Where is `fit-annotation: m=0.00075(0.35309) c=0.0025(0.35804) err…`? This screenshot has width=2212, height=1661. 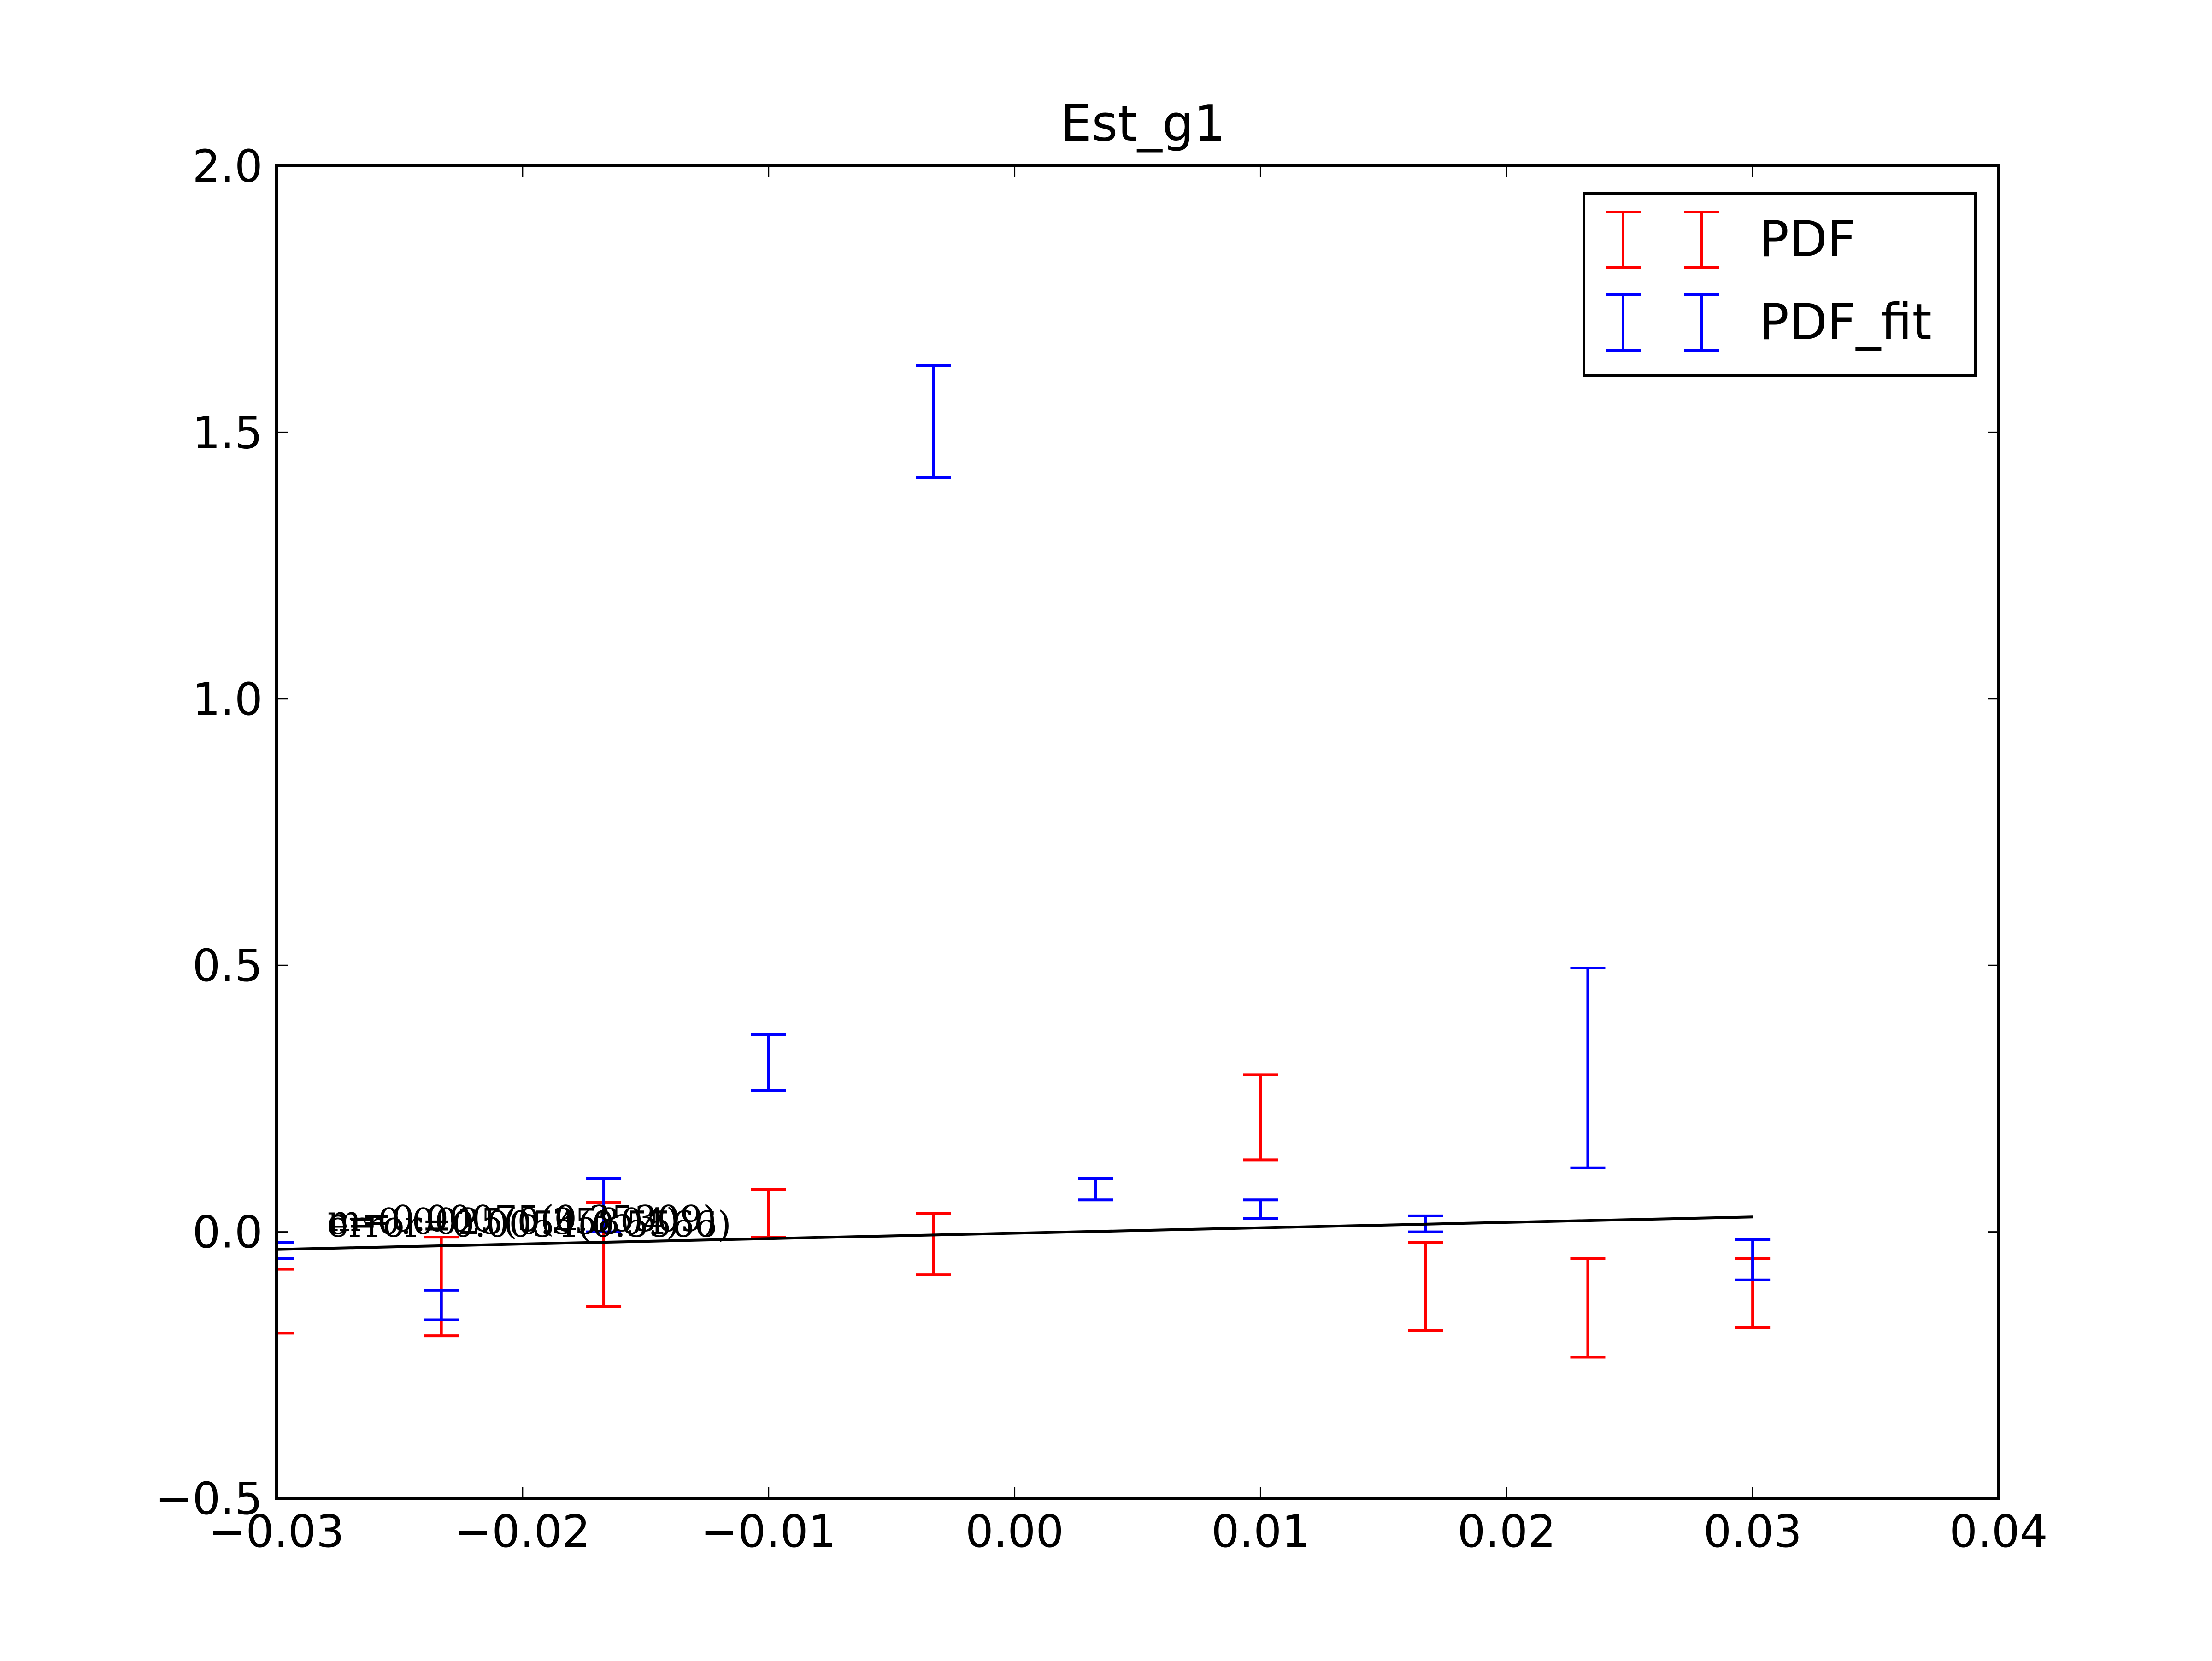 fit-annotation: m=0.00075(0.35309) c=0.0025(0.35804) err… is located at coordinates (529, 1221).